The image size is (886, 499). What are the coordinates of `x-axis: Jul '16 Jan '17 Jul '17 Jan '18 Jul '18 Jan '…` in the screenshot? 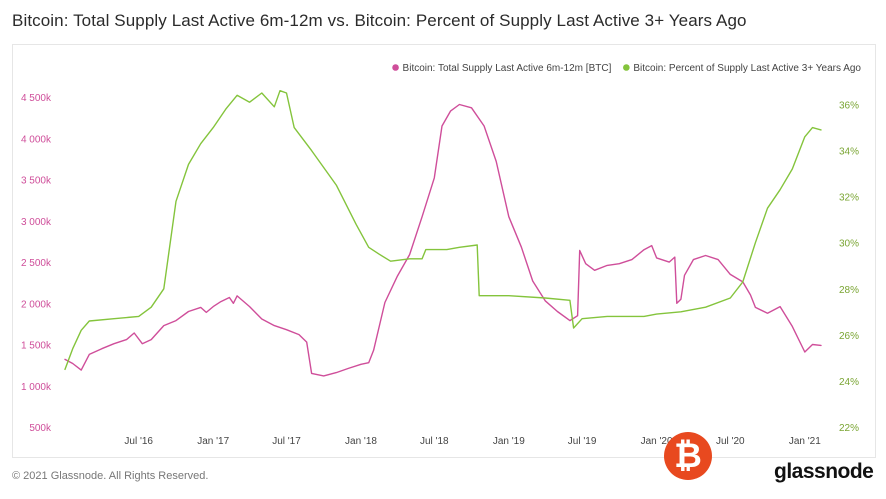 It's located at (472, 441).